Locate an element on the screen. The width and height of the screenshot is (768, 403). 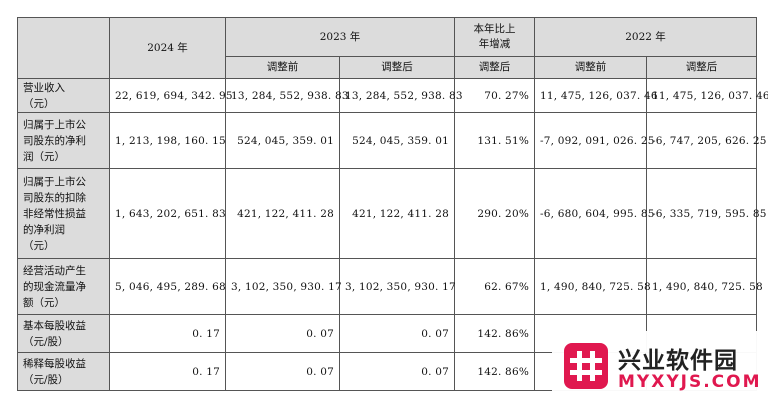
header-year-2023: 2023 年 is located at coordinates (340, 37).